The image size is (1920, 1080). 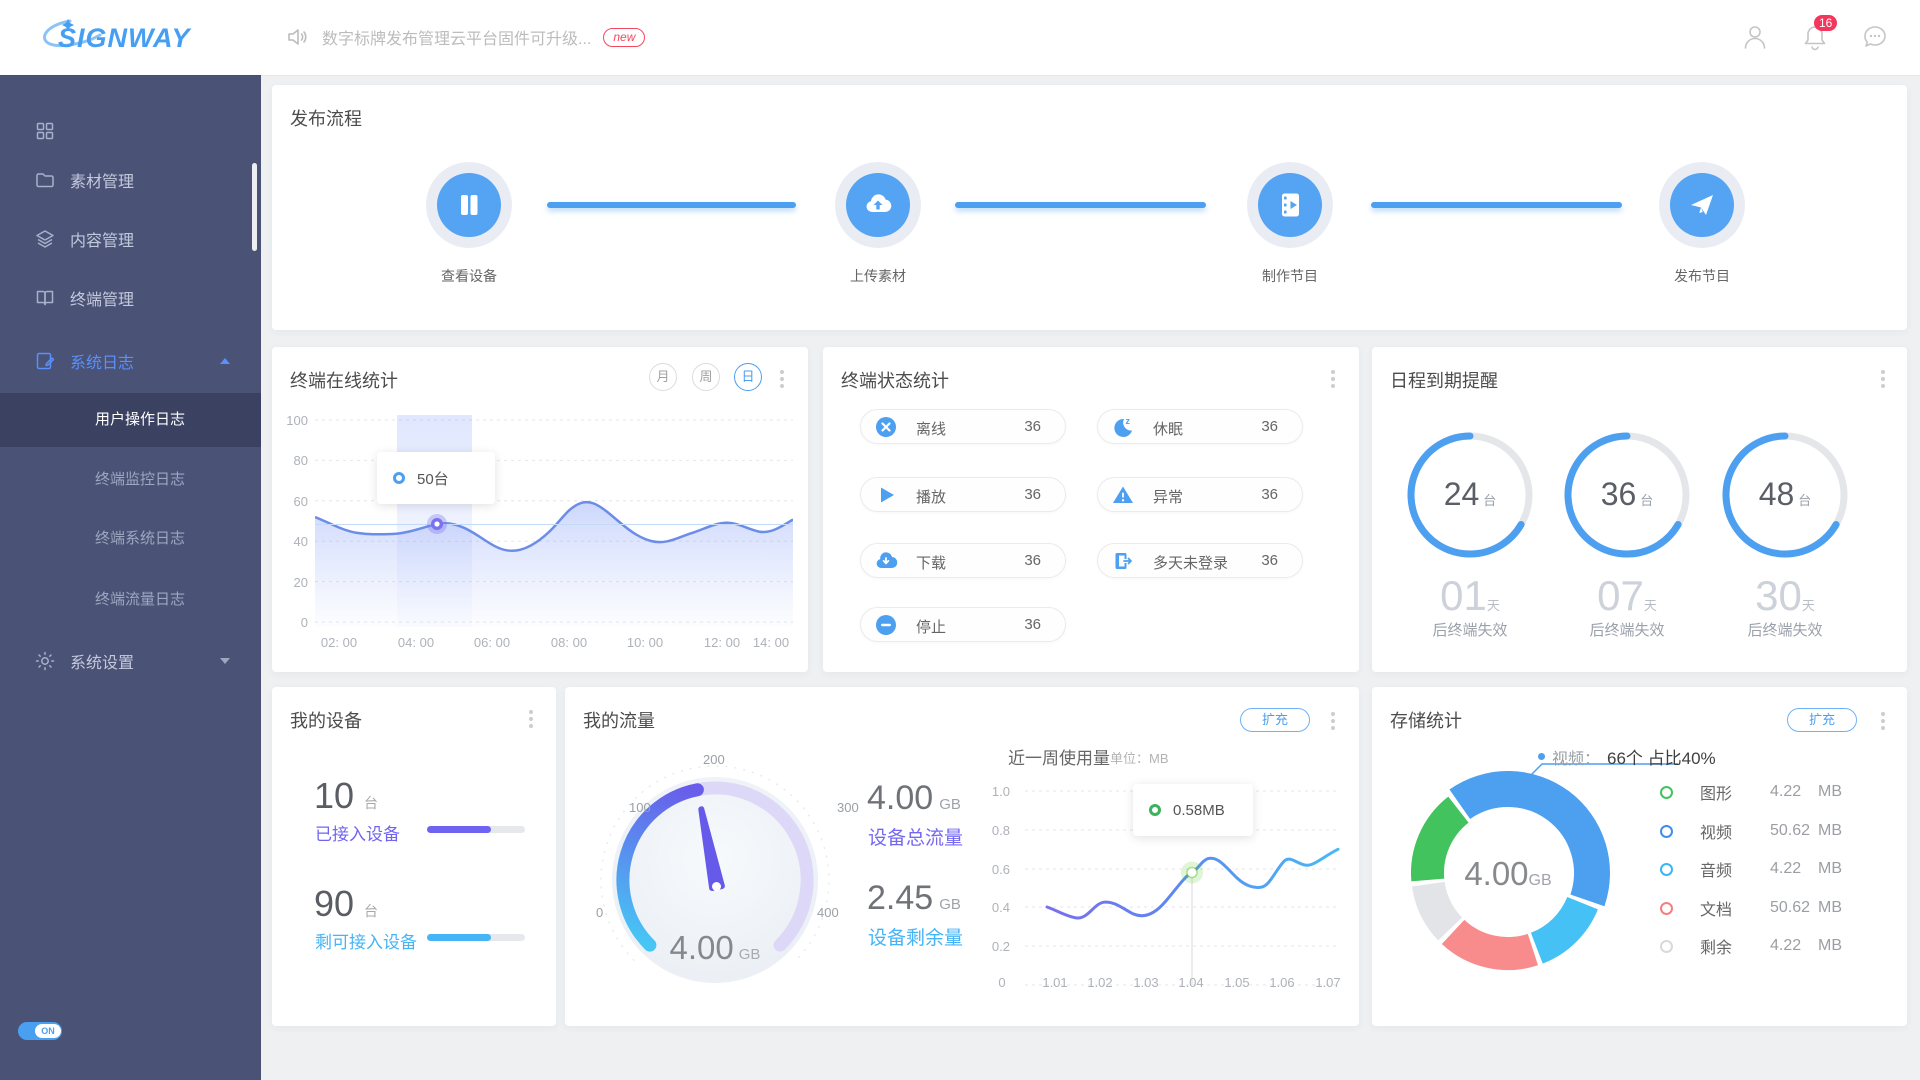 What do you see at coordinates (722, 642) in the screenshot?
I see `x-tick: 12: 00` at bounding box center [722, 642].